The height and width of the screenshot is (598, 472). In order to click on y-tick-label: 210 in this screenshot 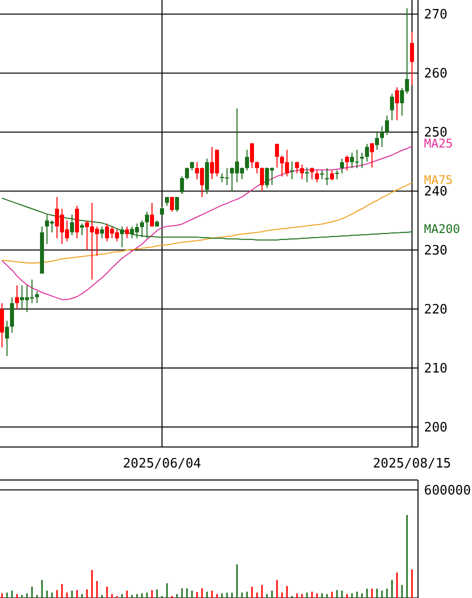, I will do `click(436, 369)`.